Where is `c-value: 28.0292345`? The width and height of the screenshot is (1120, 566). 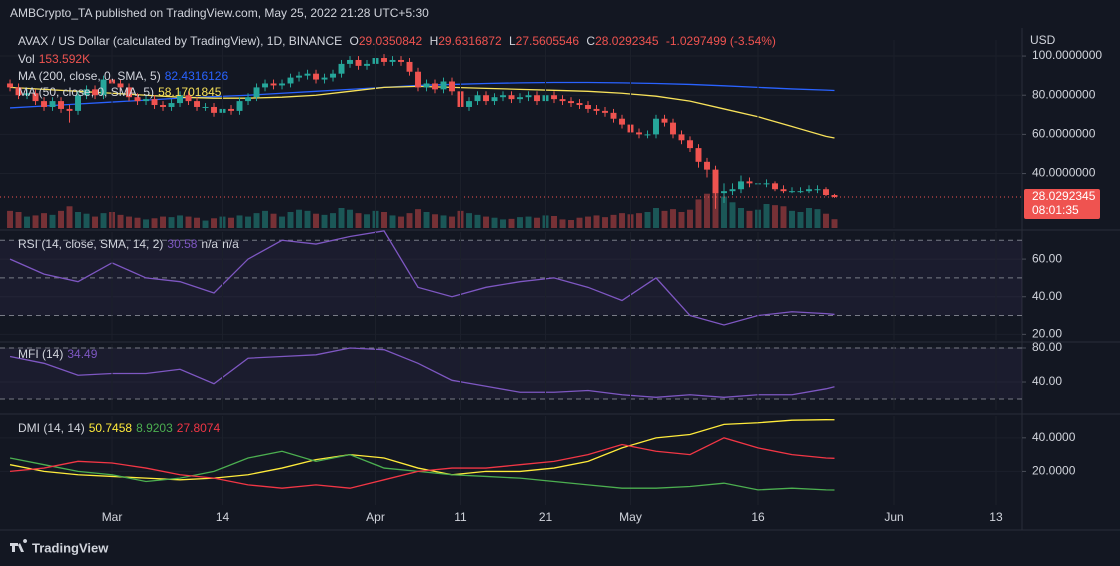 c-value: 28.0292345 is located at coordinates (627, 41).